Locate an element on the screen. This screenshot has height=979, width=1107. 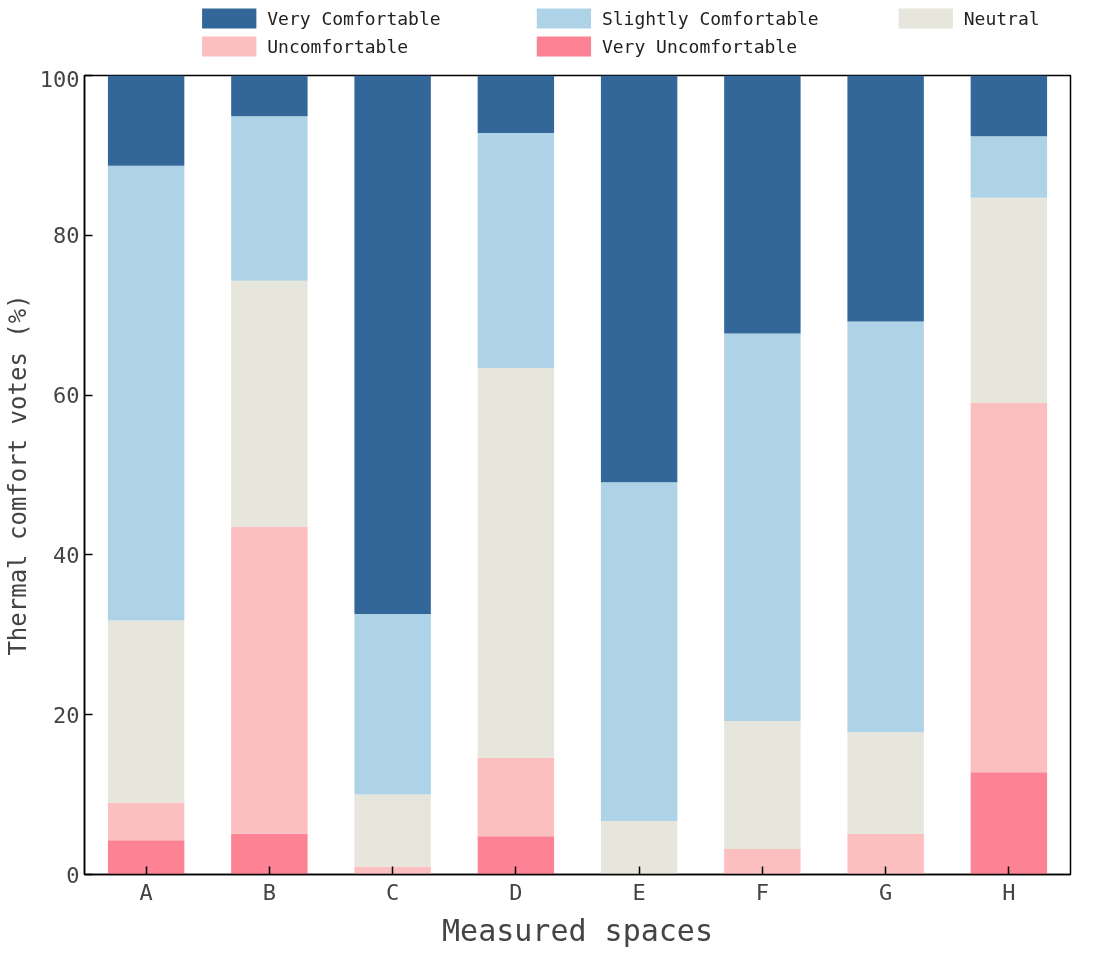
y-tick-label: 0 is located at coordinates (73, 875).